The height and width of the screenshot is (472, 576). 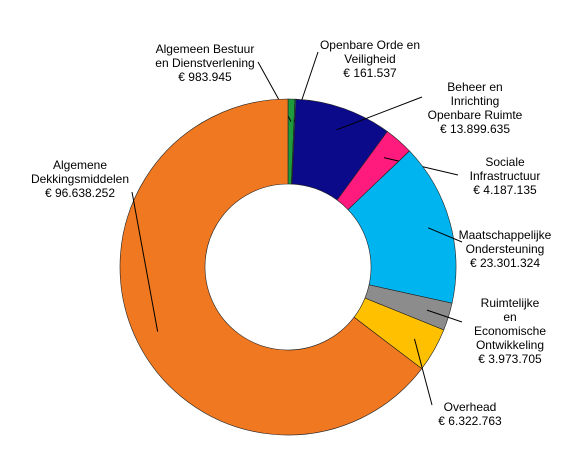 I want to click on slice-label: Overhead € 6.322.763, so click(x=469, y=414).